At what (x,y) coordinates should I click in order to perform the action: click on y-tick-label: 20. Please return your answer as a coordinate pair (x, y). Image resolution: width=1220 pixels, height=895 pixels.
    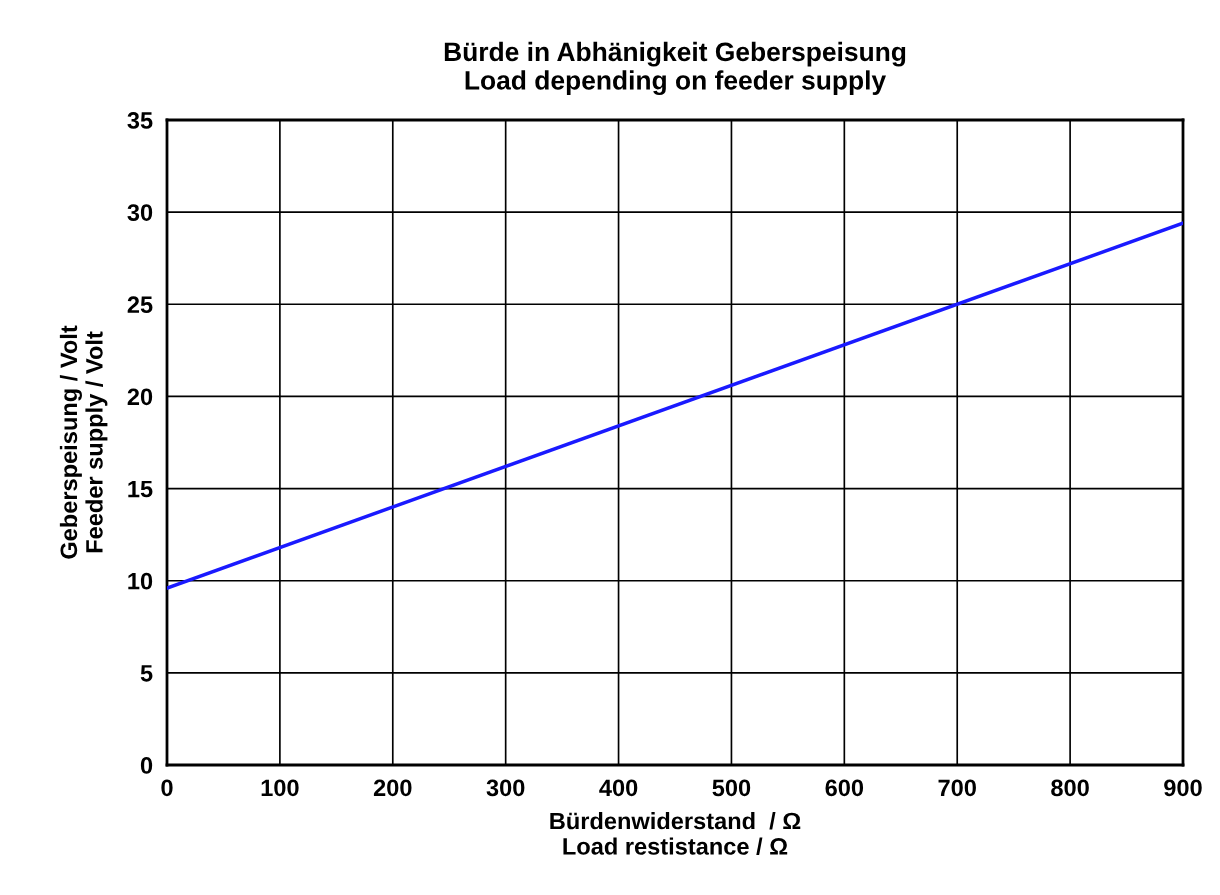
    Looking at the image, I should click on (140, 397).